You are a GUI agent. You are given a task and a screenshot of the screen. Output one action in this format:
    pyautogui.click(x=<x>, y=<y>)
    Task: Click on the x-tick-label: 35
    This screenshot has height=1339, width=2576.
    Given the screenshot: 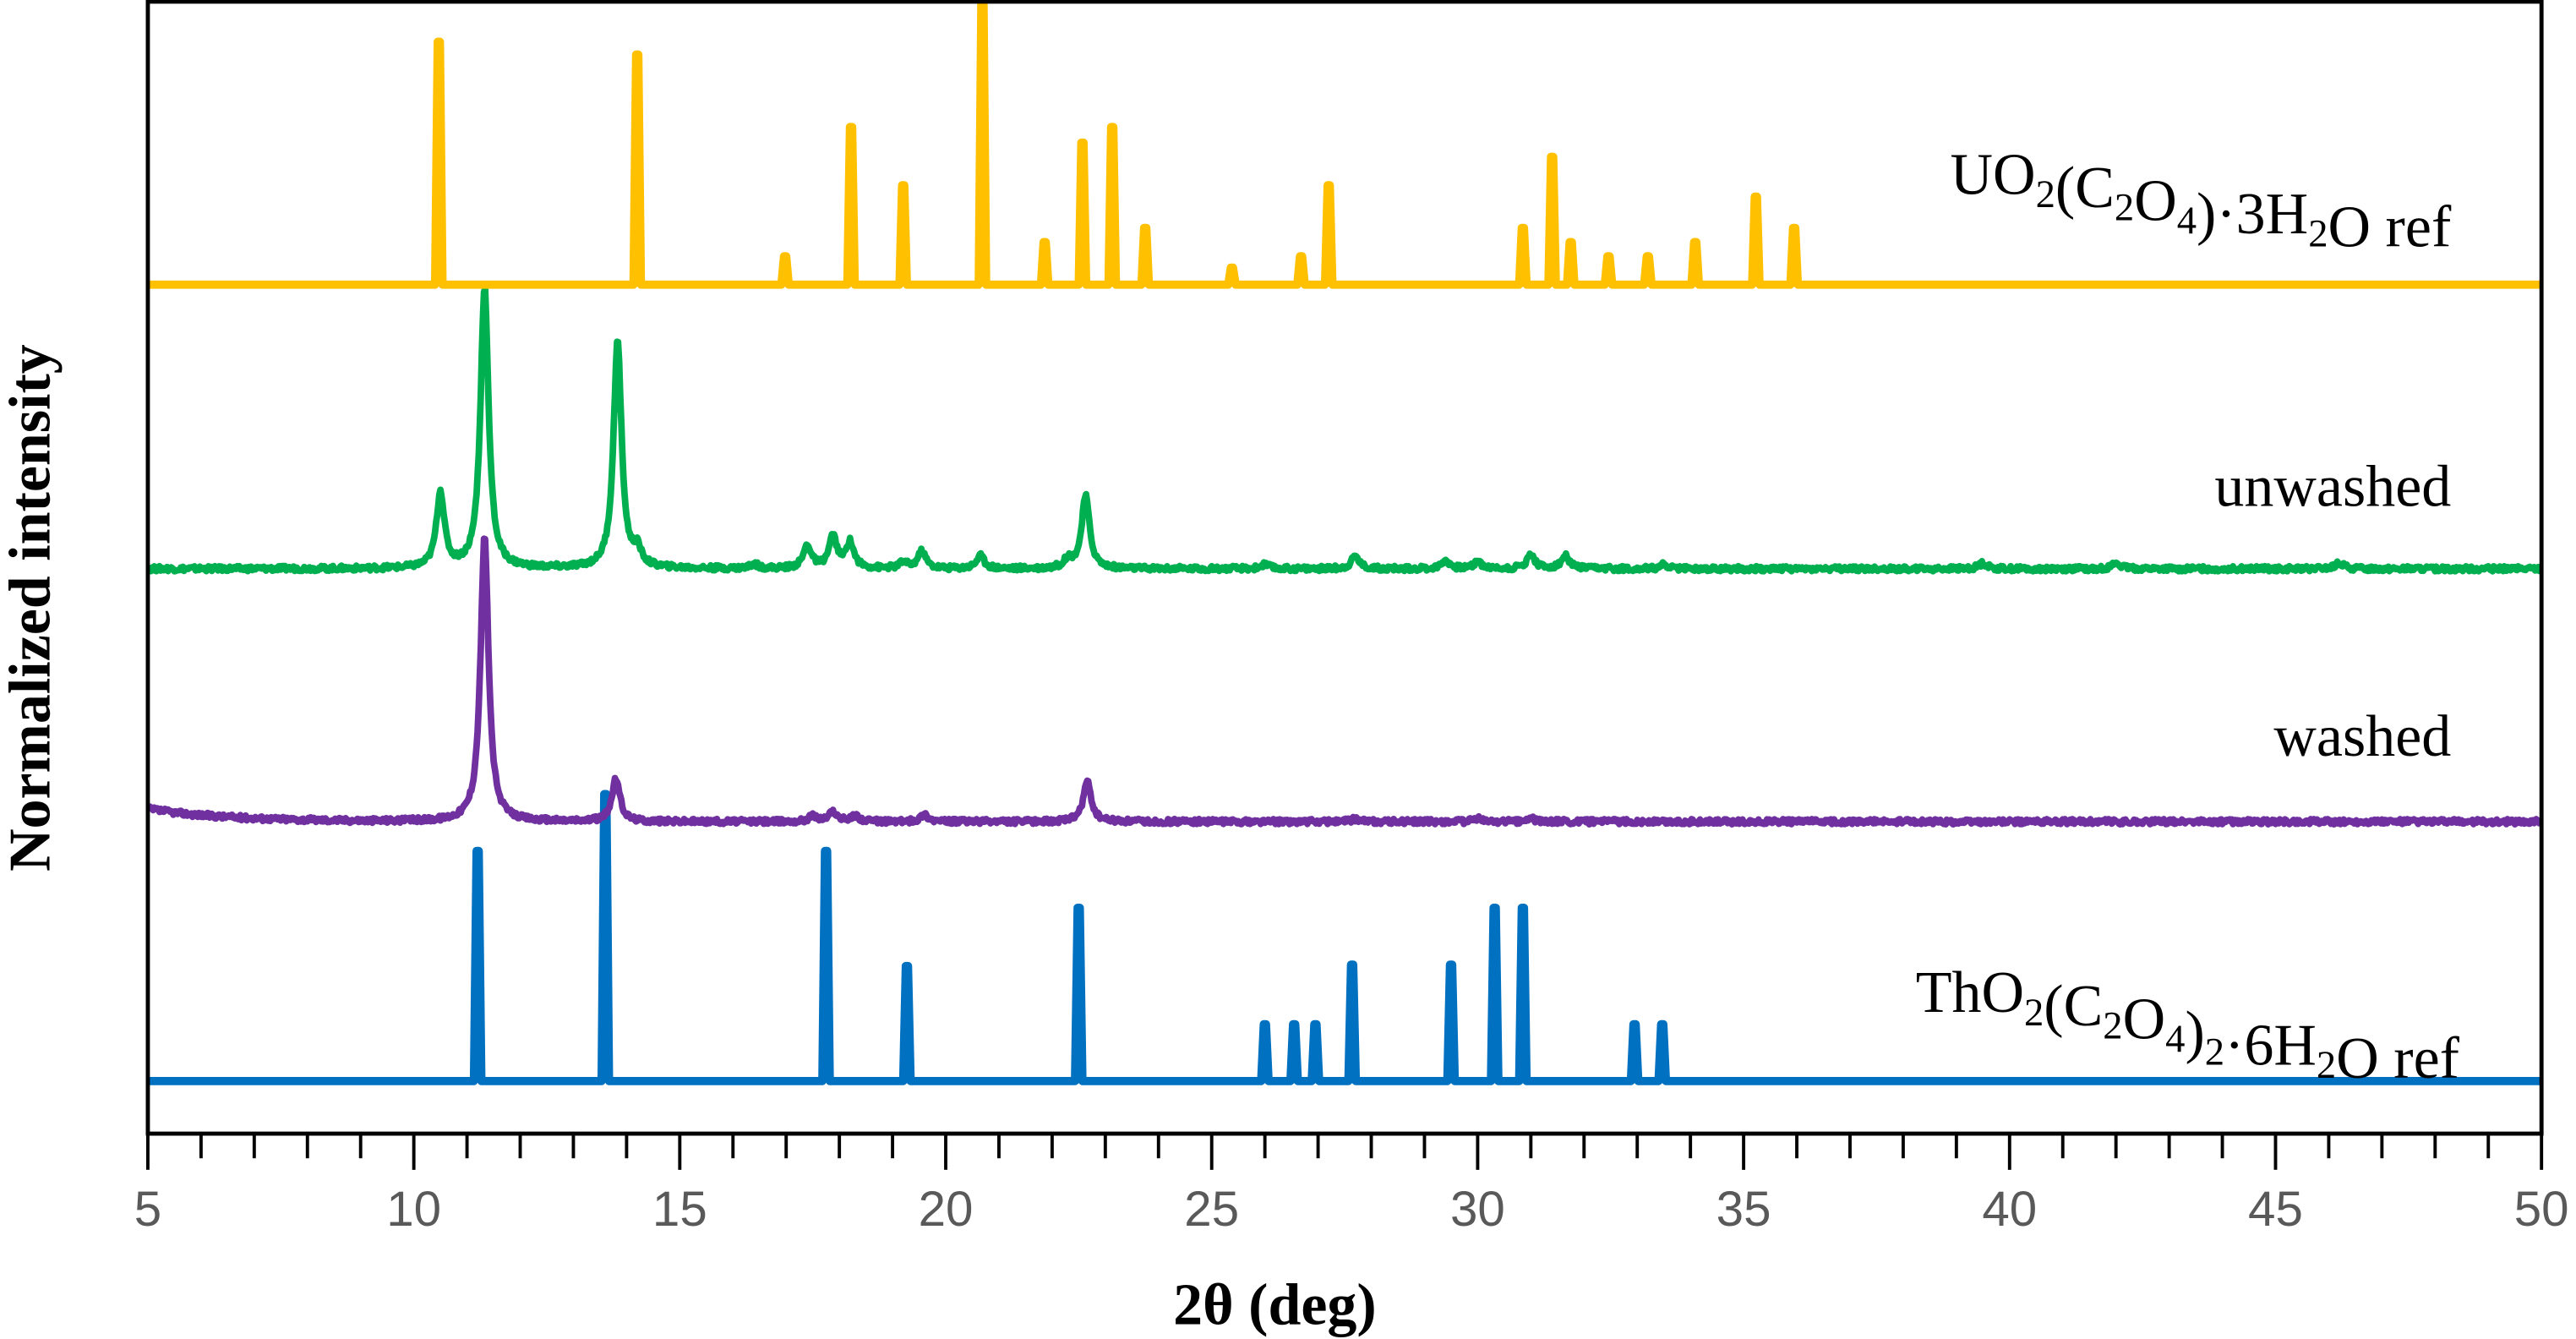 What is the action you would take?
    pyautogui.click(x=1743, y=1210)
    